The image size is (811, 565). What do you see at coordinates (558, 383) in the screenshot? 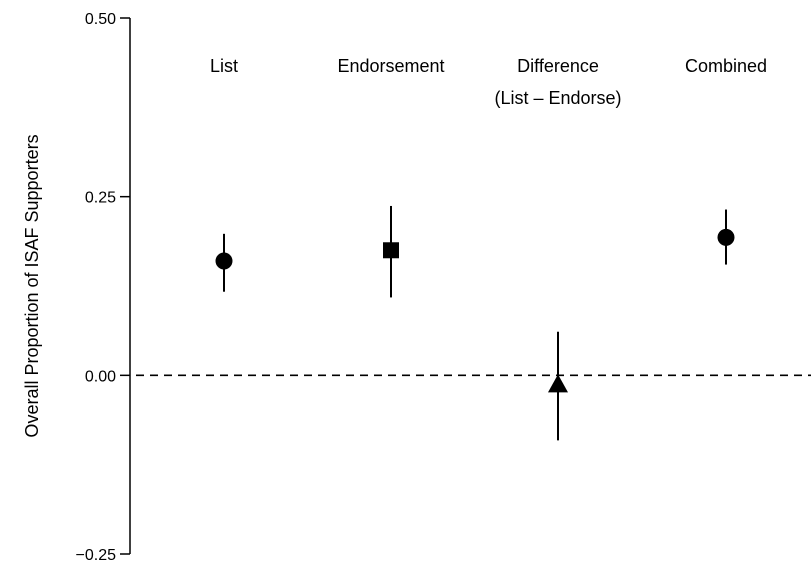
I see `point-marker-triangle` at bounding box center [558, 383].